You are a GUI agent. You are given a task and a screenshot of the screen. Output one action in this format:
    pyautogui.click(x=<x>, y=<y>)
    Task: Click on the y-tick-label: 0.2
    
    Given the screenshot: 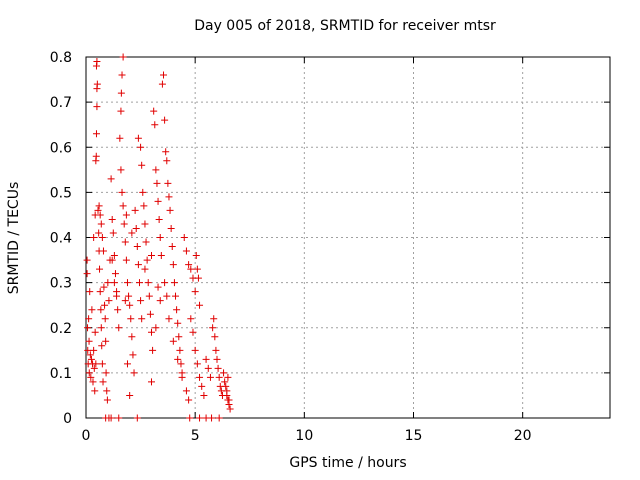 What is the action you would take?
    pyautogui.click(x=61, y=329)
    